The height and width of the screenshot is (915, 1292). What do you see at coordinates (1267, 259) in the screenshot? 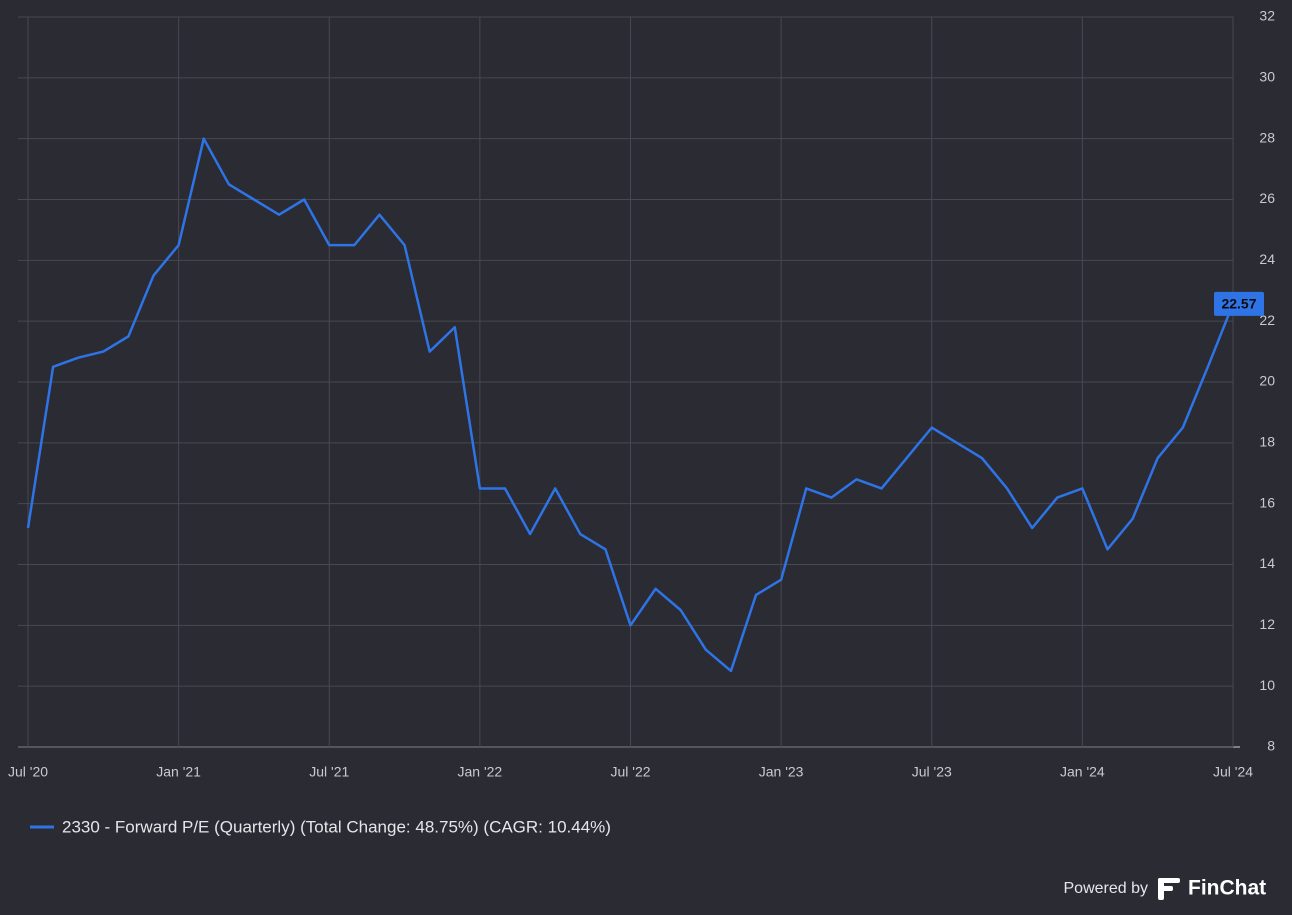
I see `y-tick-label: 24` at bounding box center [1267, 259].